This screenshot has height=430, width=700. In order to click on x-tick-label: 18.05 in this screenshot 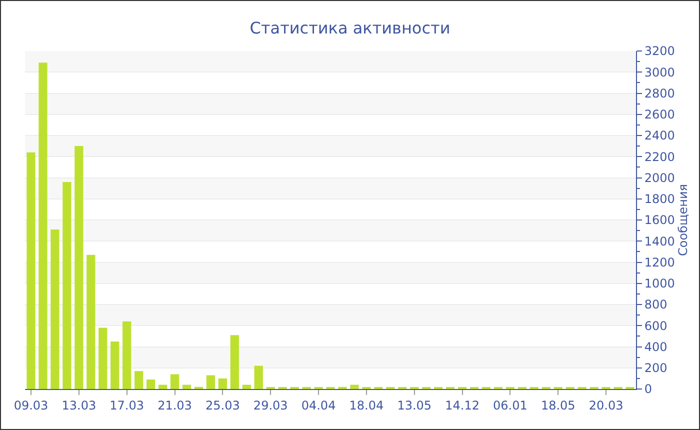, I will do `click(558, 405)`.